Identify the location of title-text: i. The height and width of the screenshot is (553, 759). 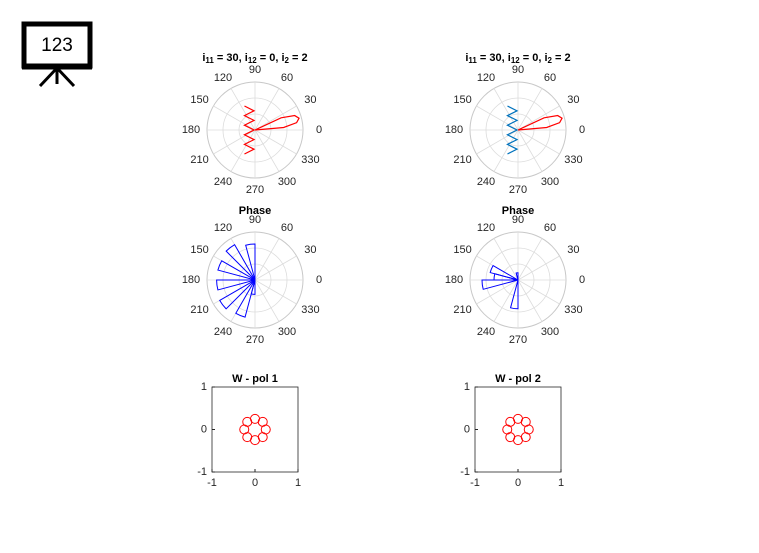
(203, 58).